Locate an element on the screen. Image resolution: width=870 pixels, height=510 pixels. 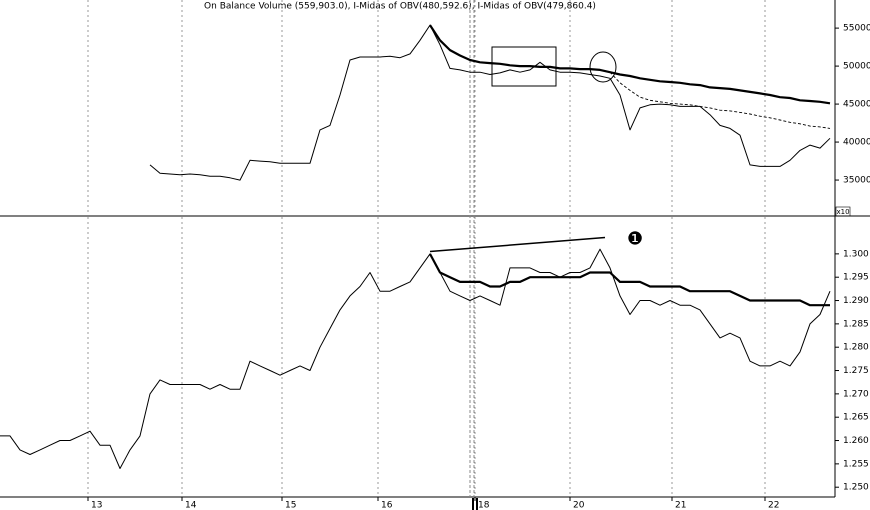
highlight-box is located at coordinates (524, 66).